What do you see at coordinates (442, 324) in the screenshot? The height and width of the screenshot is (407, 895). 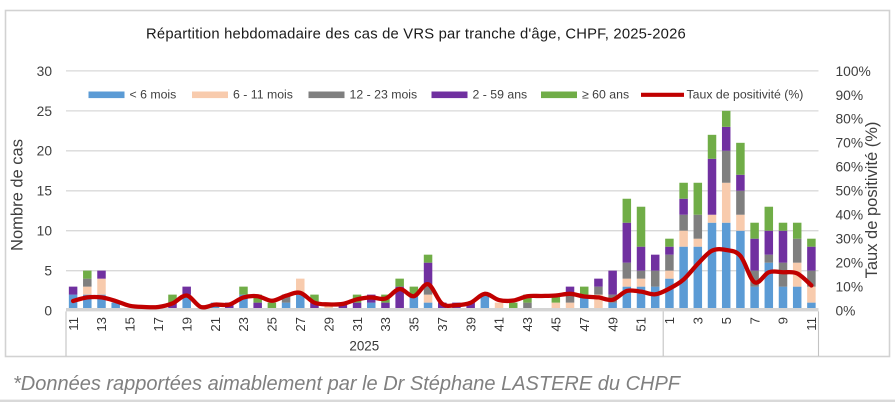 I see `svg-text: 37` at bounding box center [442, 324].